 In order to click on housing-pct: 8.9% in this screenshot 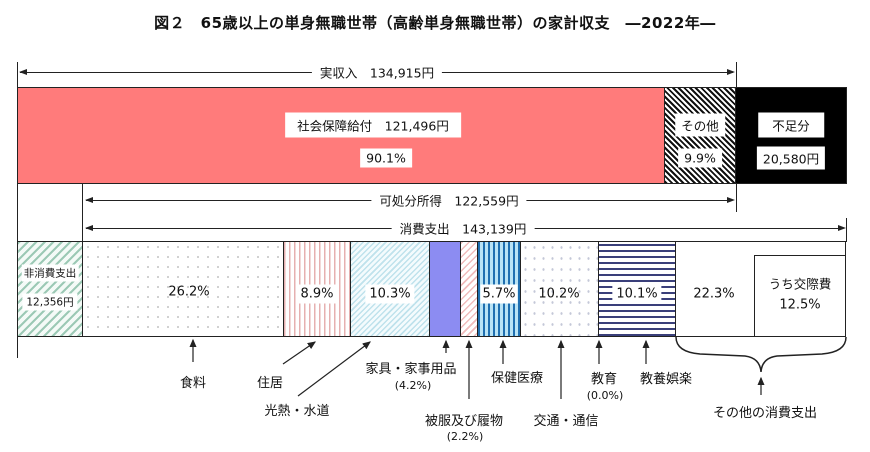, I will do `click(317, 294)`.